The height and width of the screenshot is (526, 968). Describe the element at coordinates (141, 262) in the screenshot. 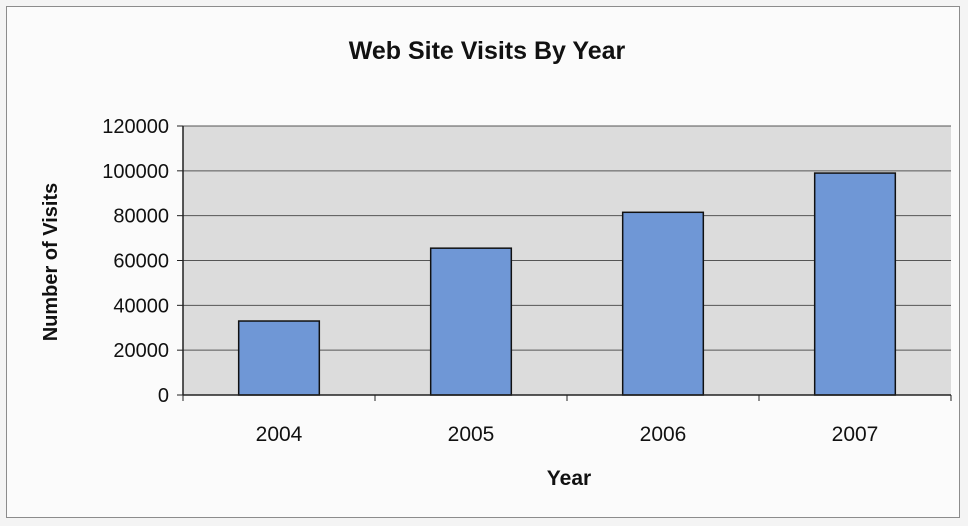

I see `y-tick-label: 60000` at that location.